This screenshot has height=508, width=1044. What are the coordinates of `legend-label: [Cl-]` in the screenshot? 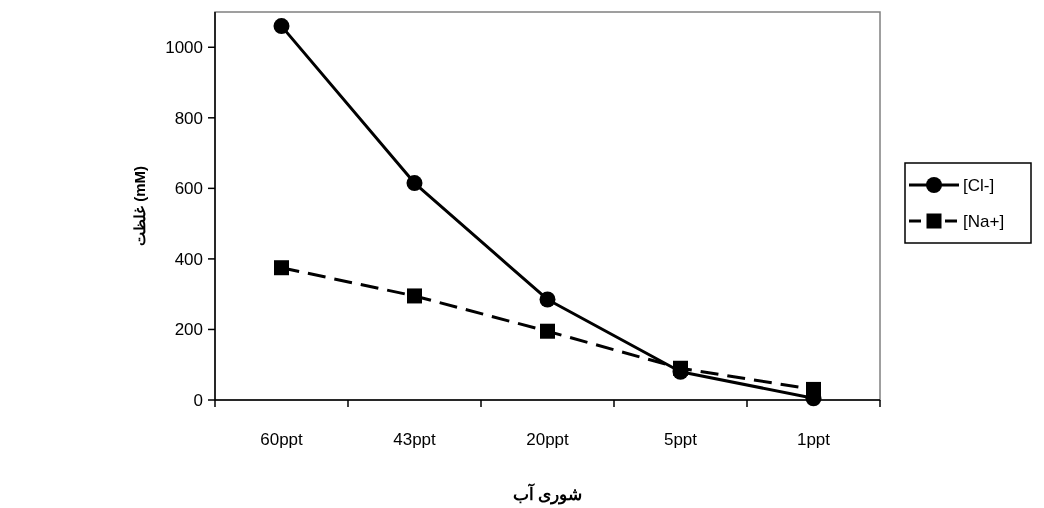 It's located at (979, 185).